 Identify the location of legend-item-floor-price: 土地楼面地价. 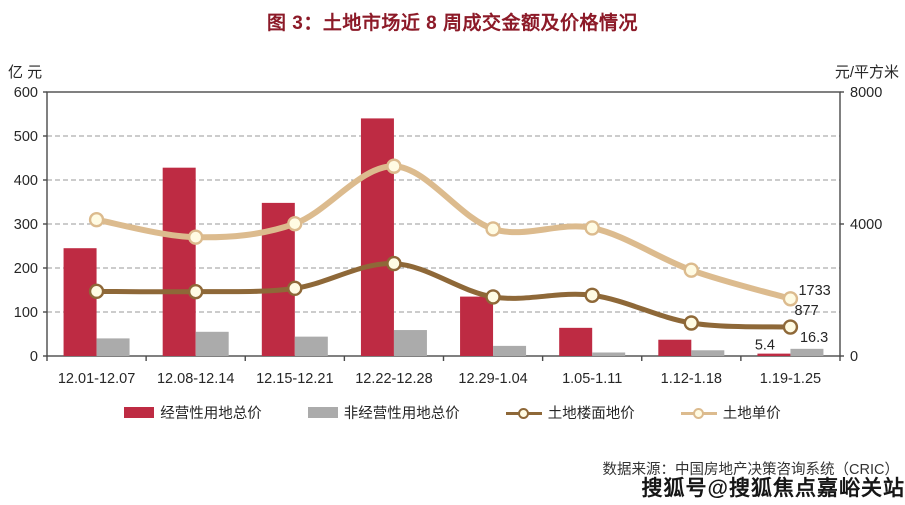
(570, 412).